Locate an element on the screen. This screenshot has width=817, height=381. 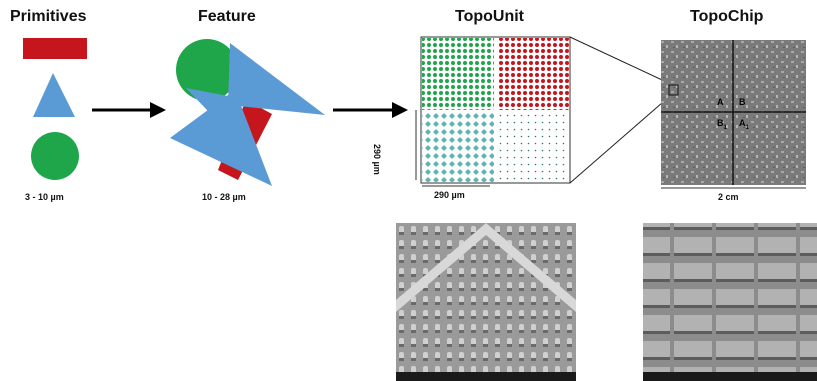
feature-title: Feature is located at coordinates (227, 16).